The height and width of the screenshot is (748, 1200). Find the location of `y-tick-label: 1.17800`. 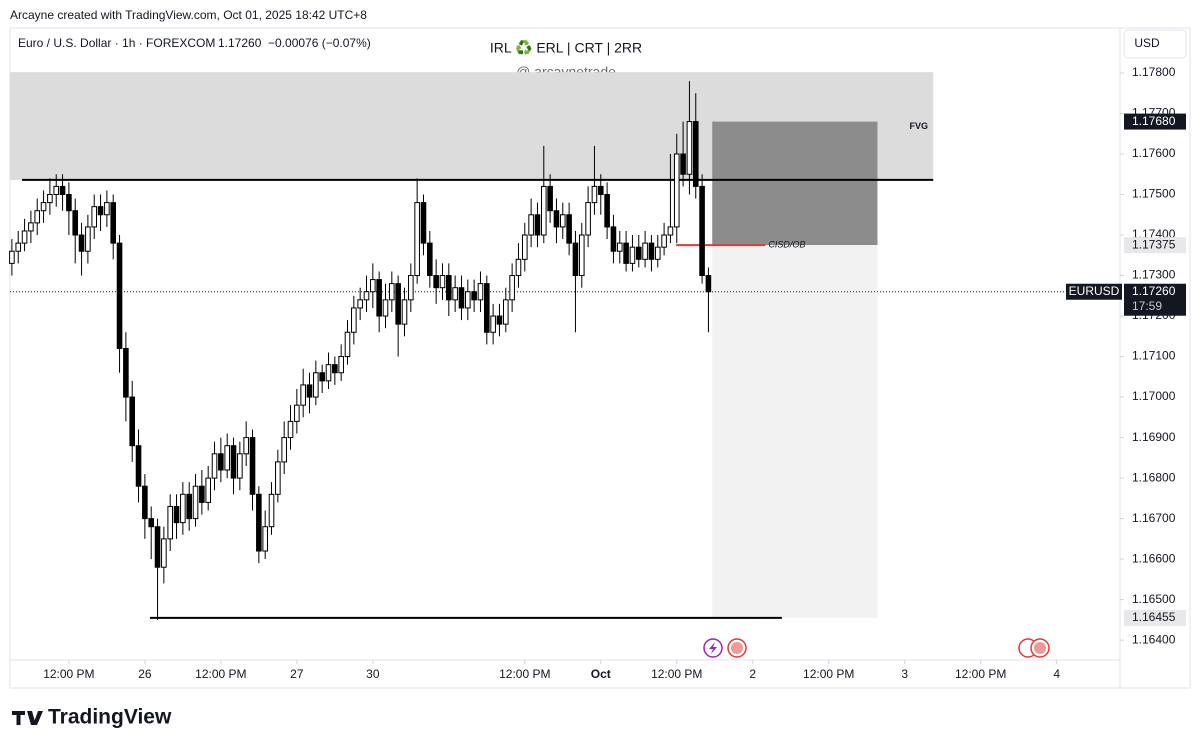

y-tick-label: 1.17800 is located at coordinates (1154, 72).